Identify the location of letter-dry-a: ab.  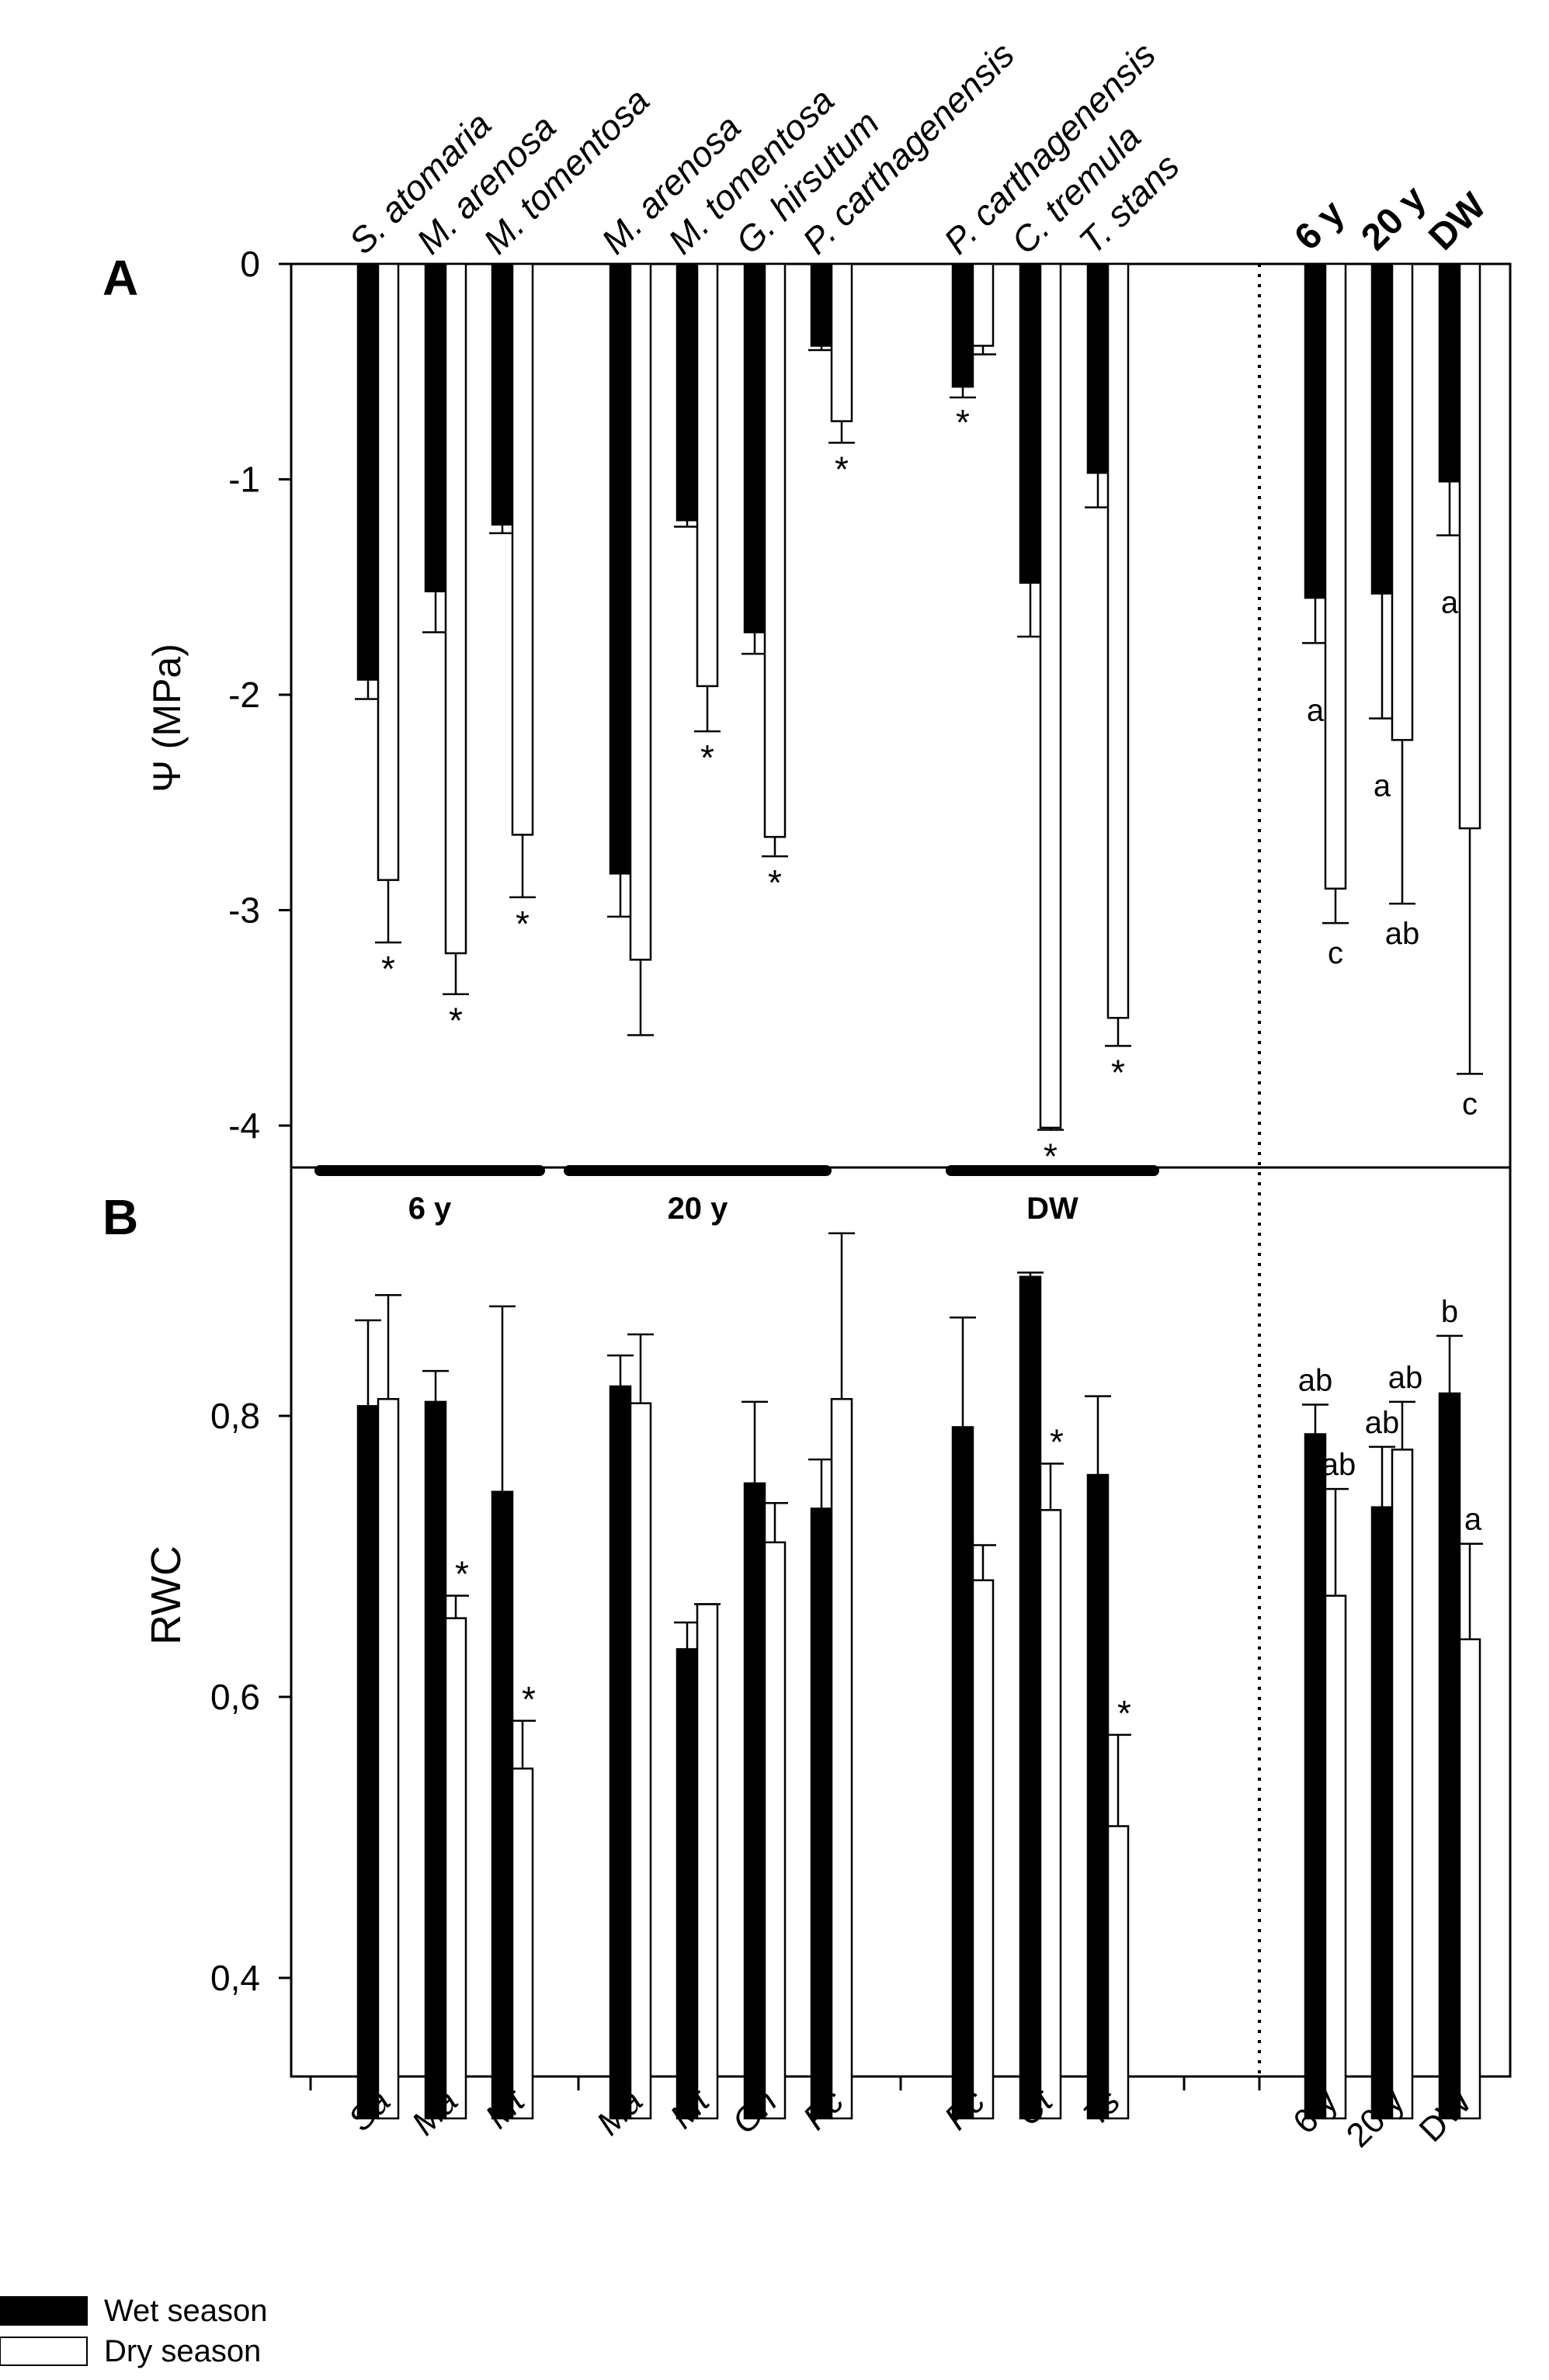
(1402, 934).